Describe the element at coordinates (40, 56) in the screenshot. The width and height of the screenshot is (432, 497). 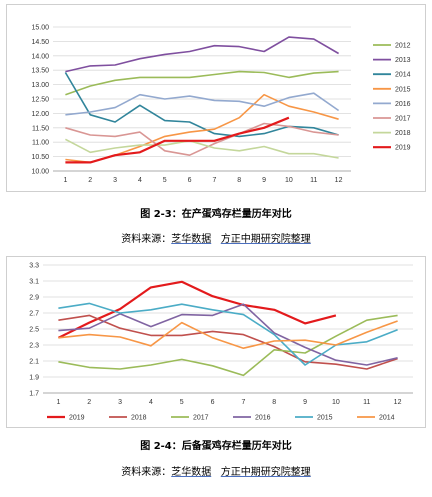
I see `y-tick-label: 14.00` at that location.